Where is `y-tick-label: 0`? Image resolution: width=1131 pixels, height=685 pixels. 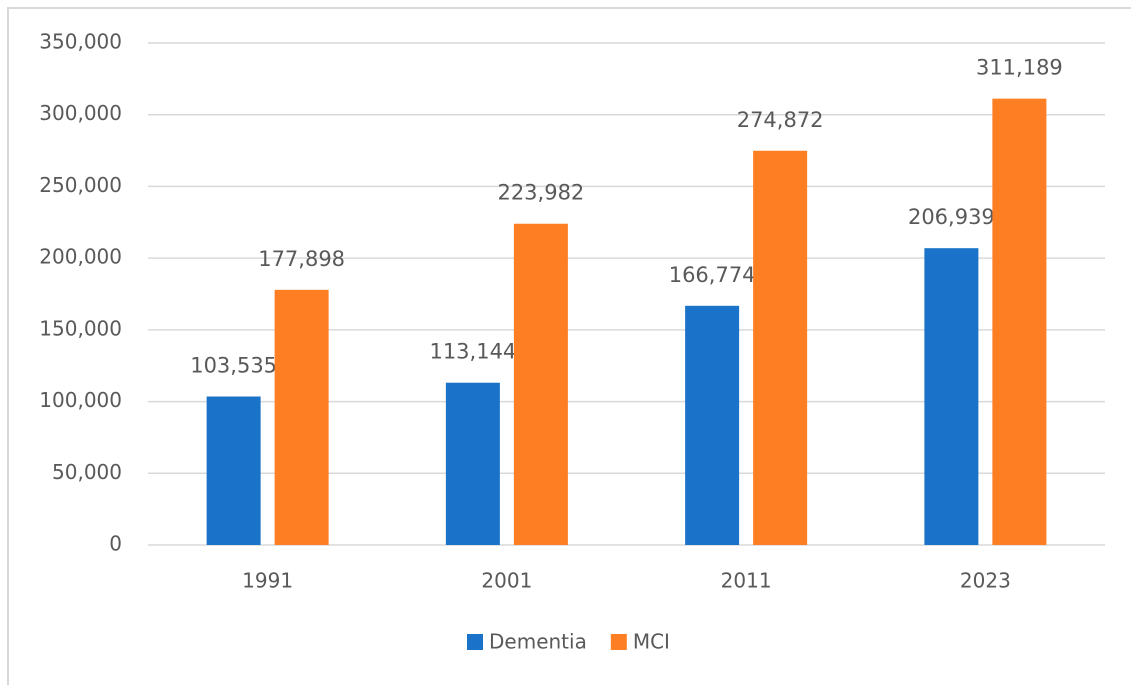 y-tick-label: 0 is located at coordinates (115, 544).